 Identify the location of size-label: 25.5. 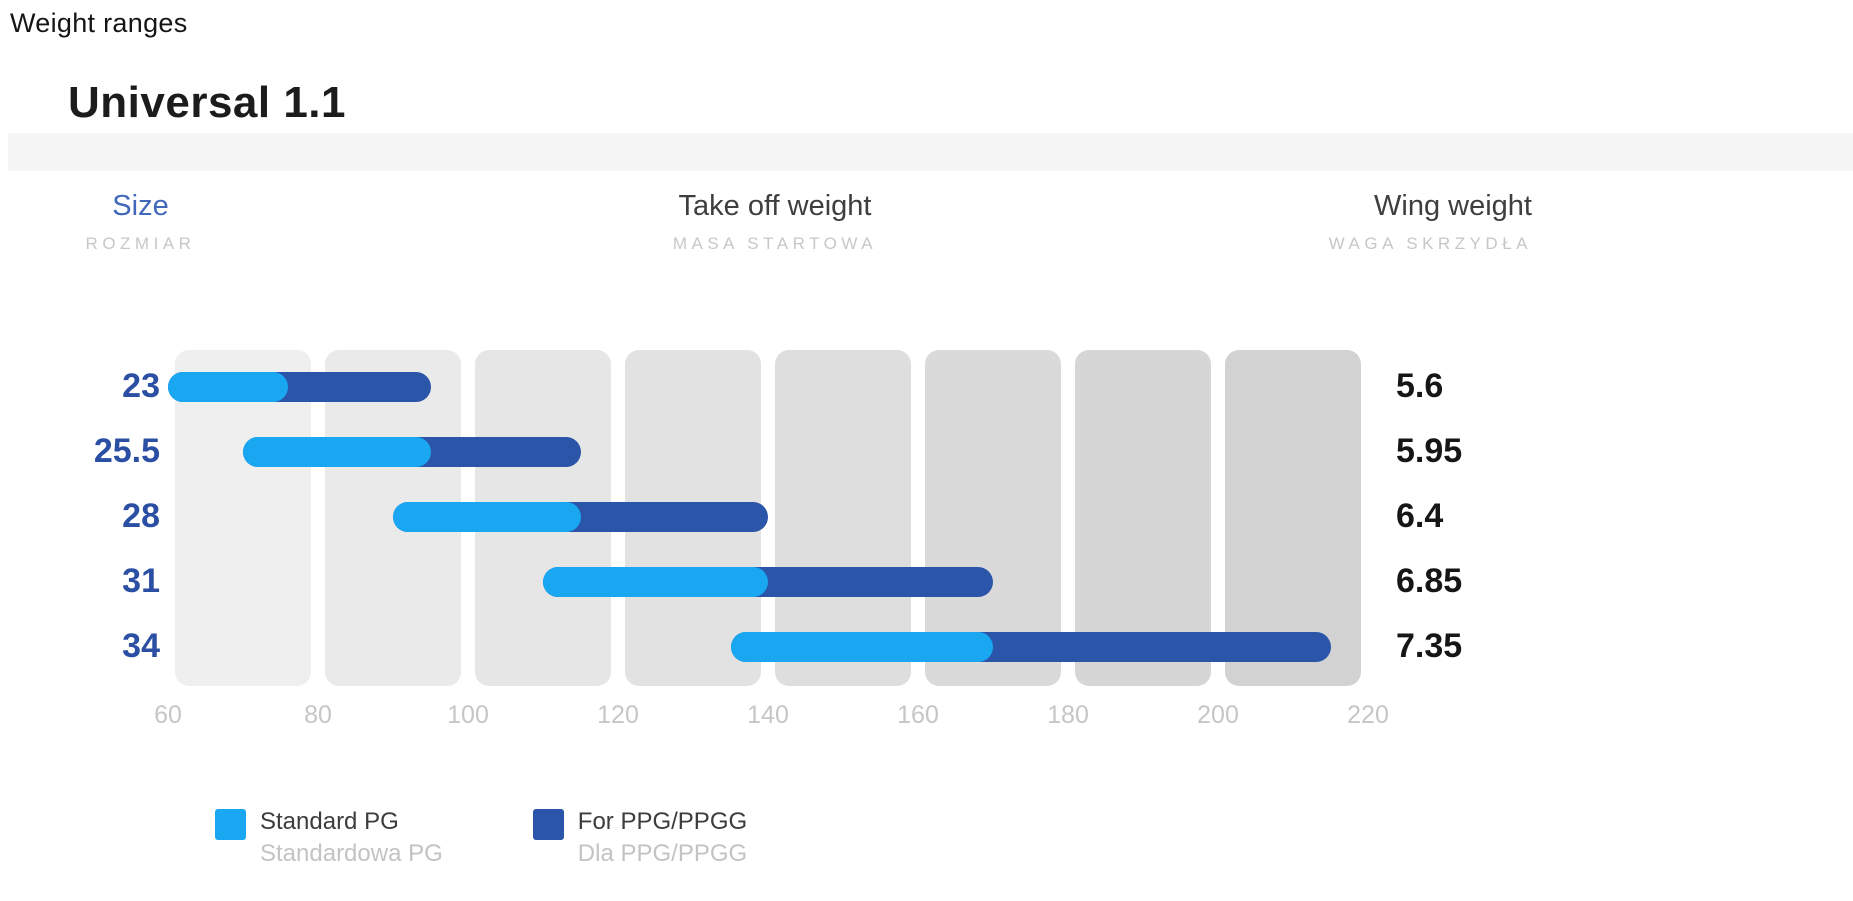
(126, 451).